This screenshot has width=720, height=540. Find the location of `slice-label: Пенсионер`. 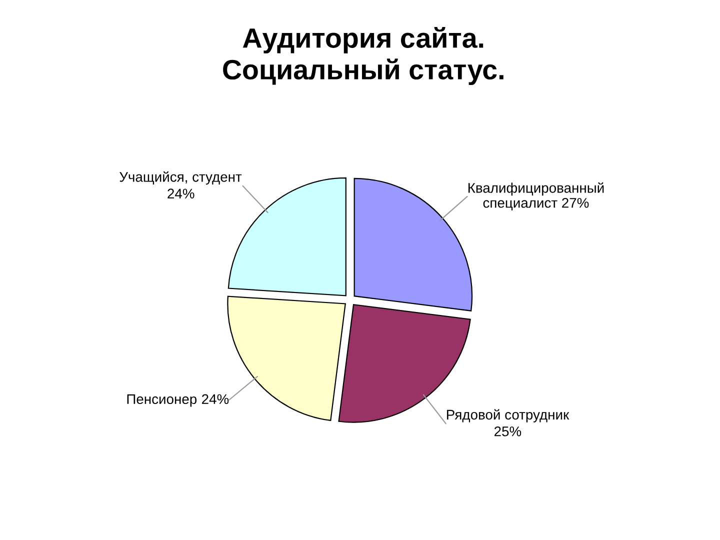

slice-label: Пенсионер is located at coordinates (162, 400).